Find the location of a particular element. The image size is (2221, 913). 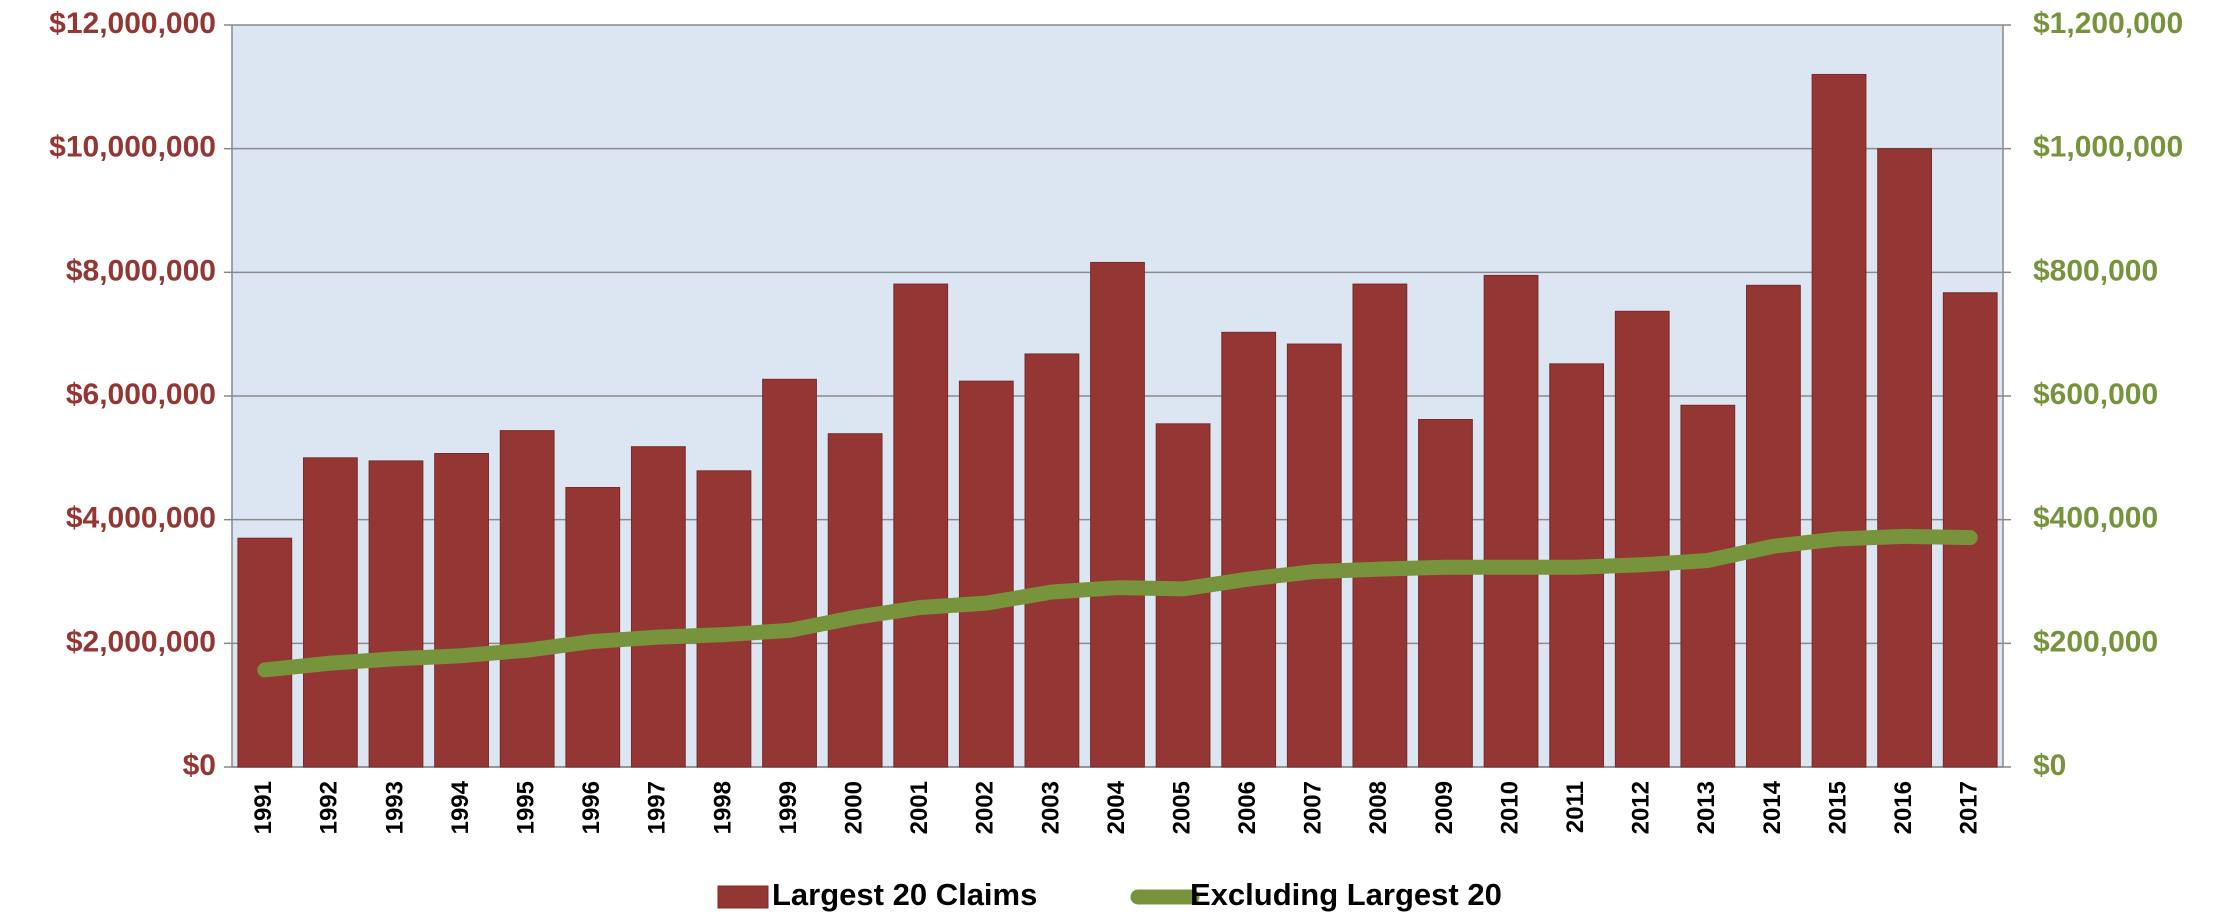

x-tick-label: 2013 is located at coordinates (1706, 807).